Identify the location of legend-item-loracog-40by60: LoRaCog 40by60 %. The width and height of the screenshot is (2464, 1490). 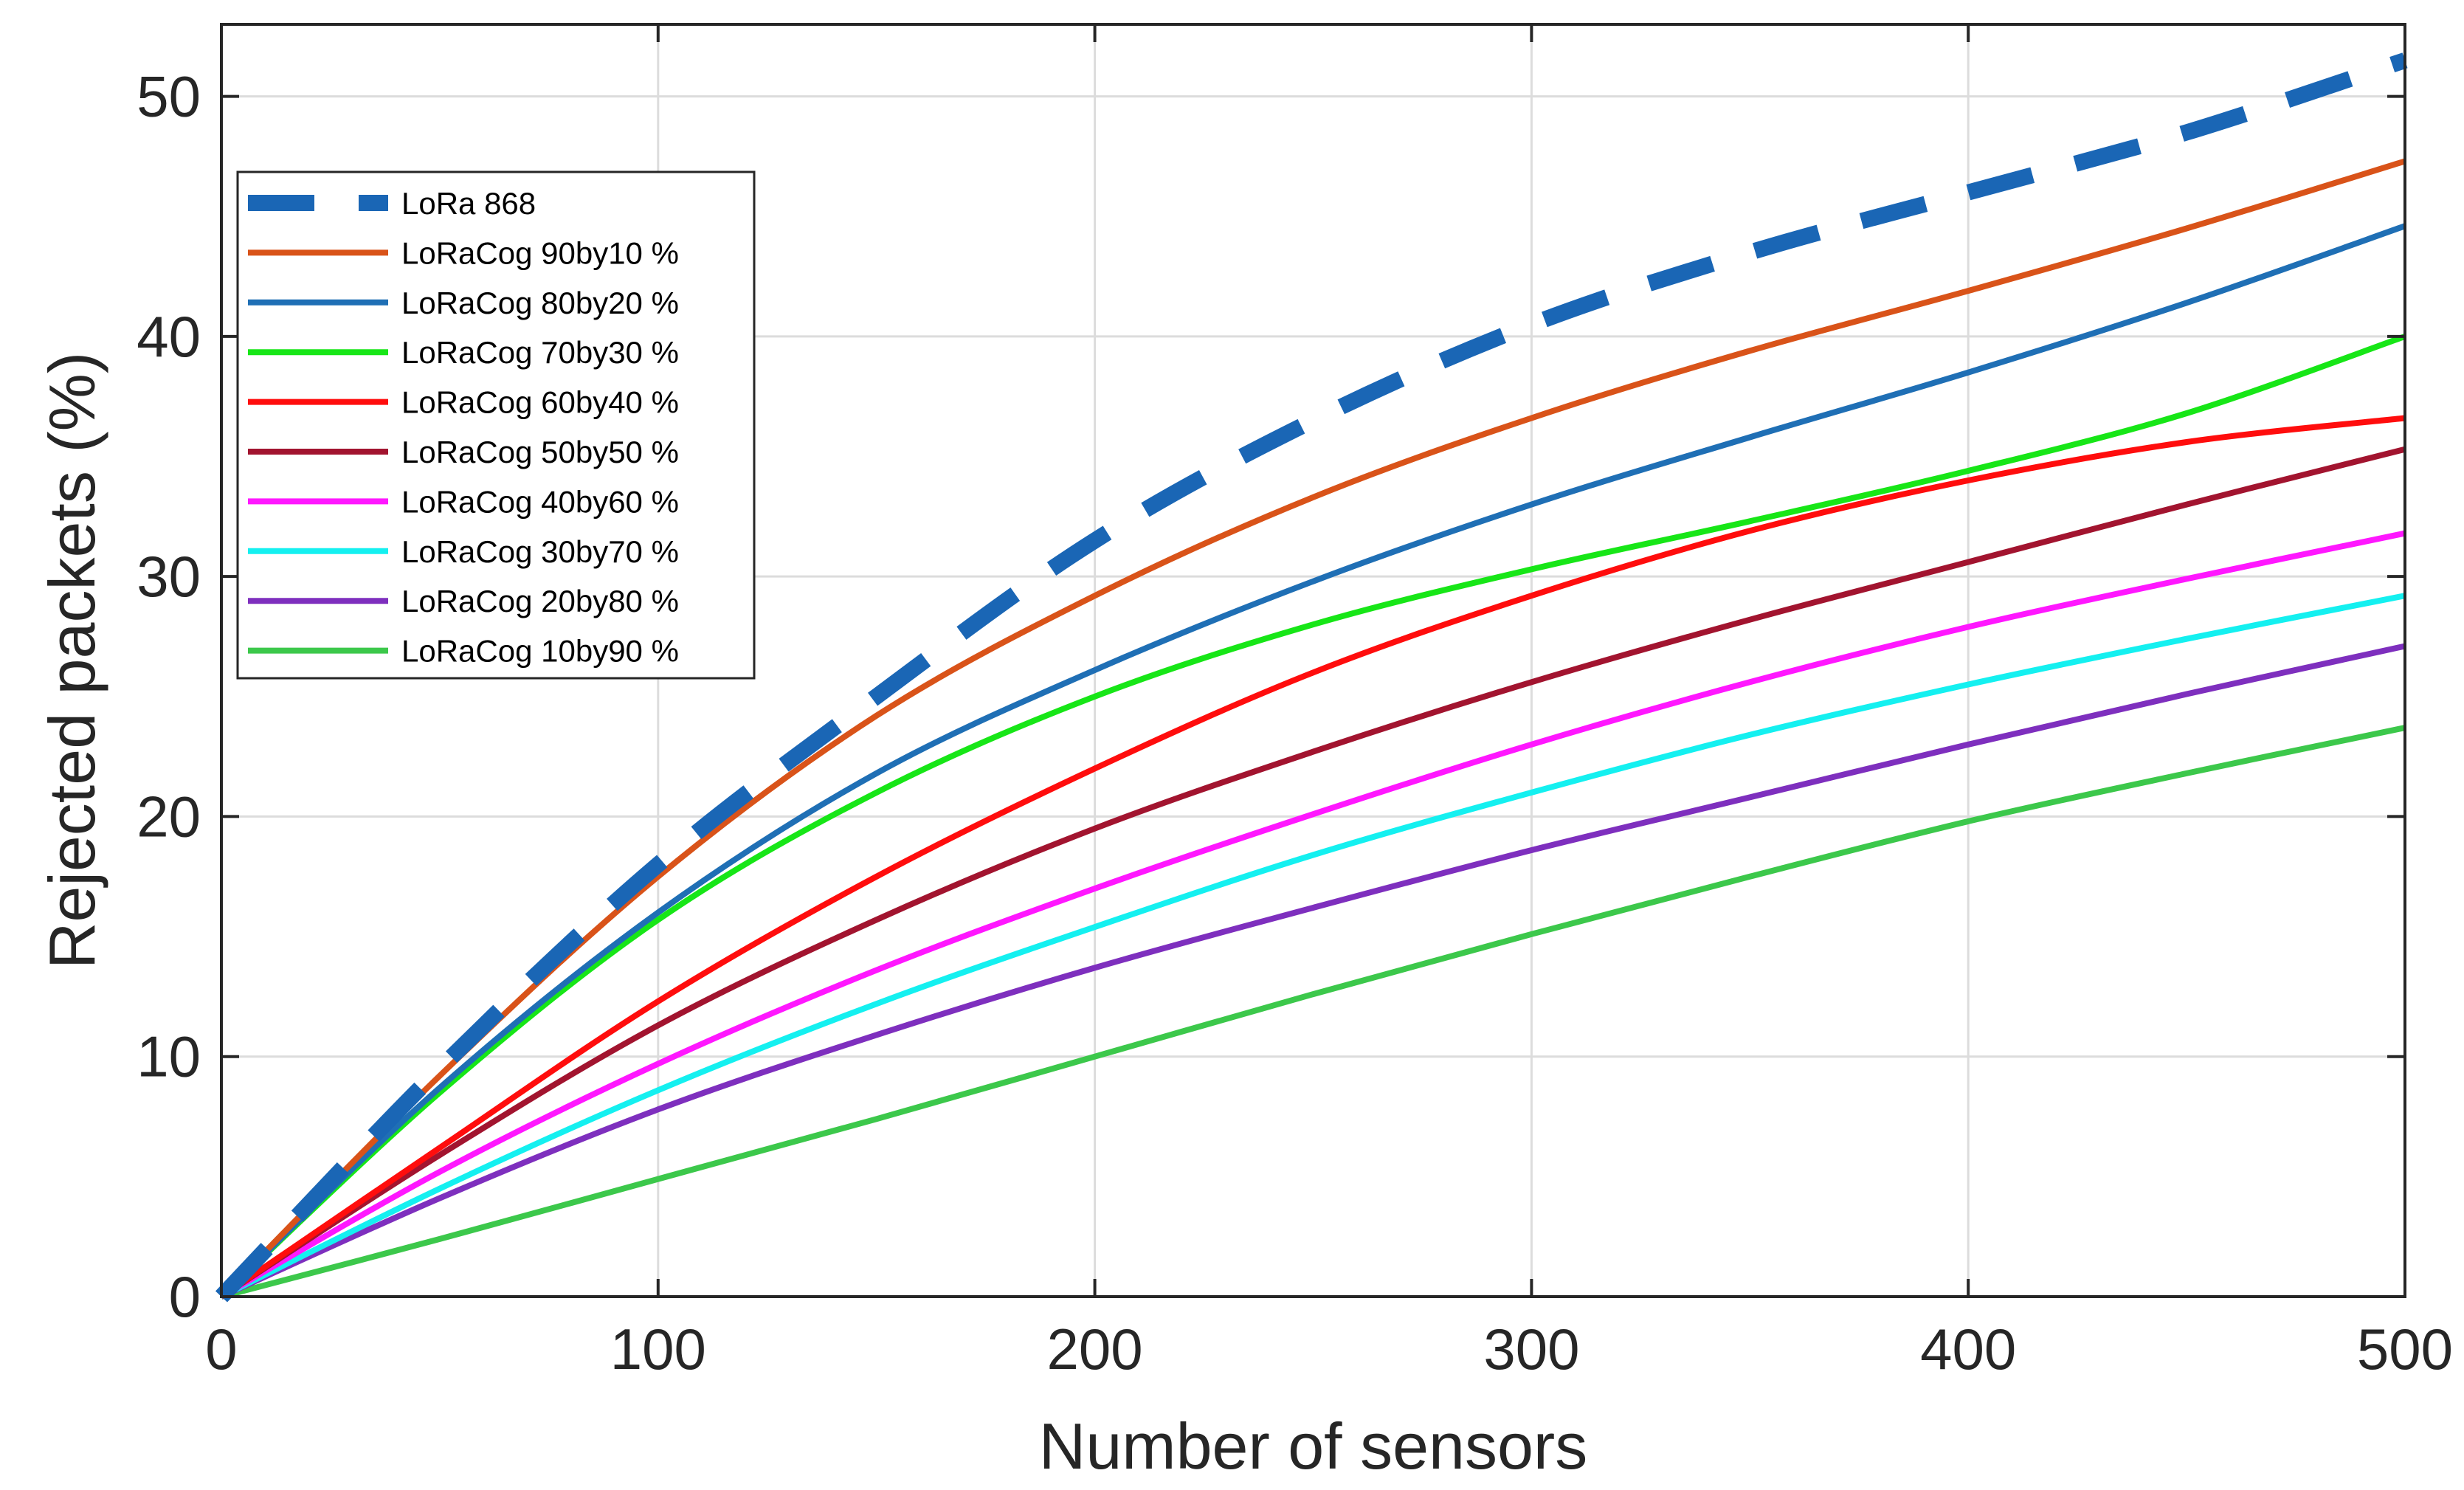
(463, 501).